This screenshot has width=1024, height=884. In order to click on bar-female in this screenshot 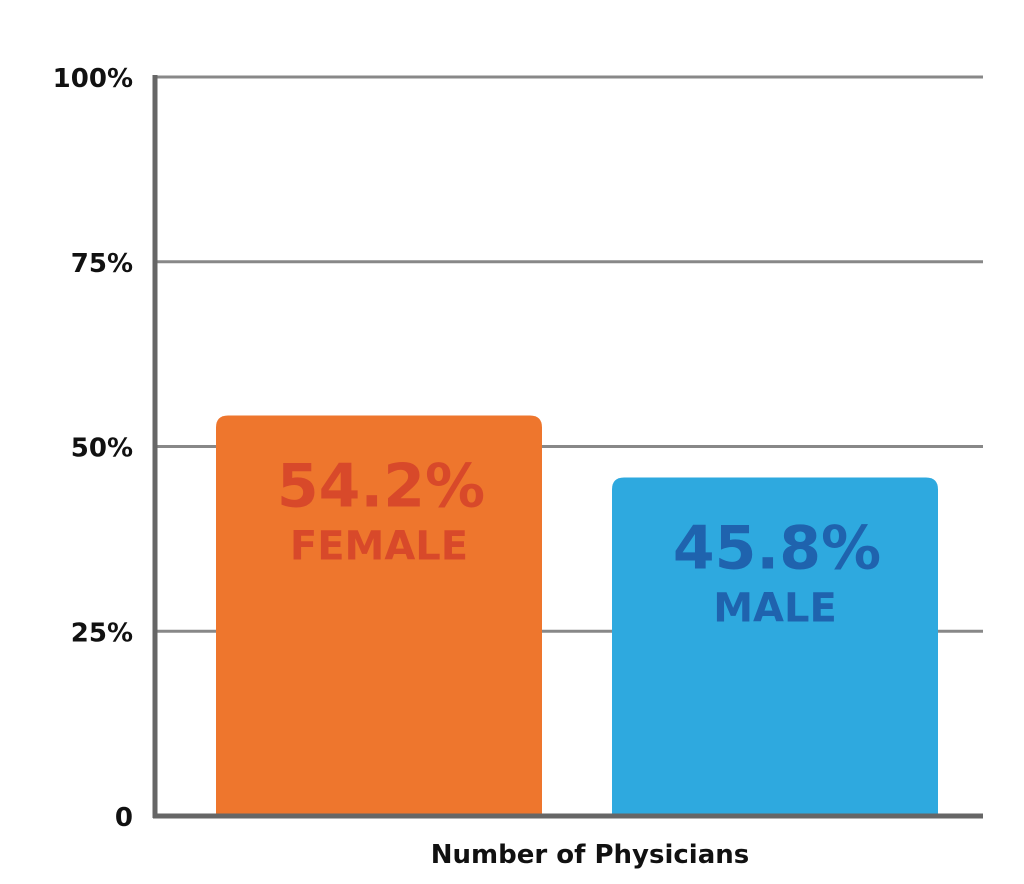, I will do `click(379, 615)`.